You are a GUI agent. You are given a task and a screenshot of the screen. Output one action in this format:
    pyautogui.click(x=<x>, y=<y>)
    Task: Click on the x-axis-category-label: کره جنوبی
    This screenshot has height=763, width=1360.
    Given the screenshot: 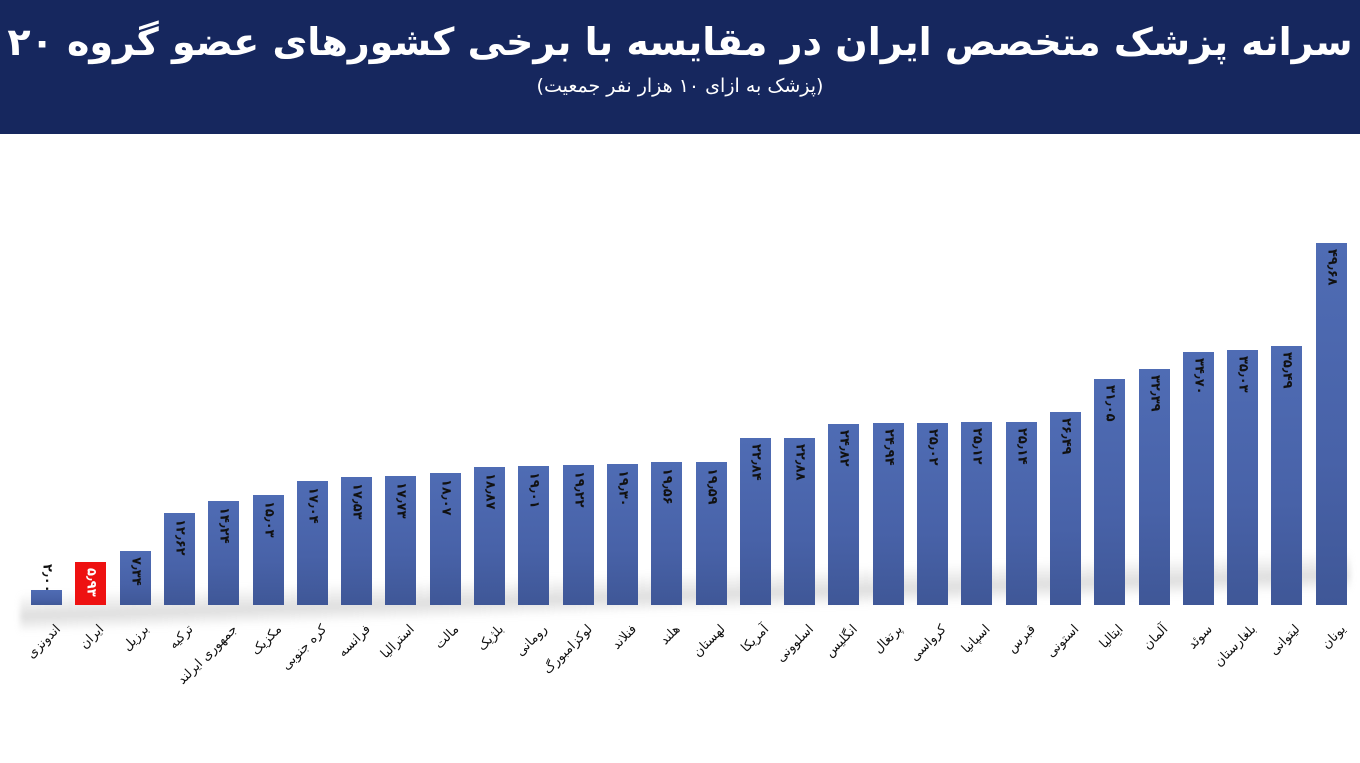 What is the action you would take?
    pyautogui.click(x=304, y=648)
    